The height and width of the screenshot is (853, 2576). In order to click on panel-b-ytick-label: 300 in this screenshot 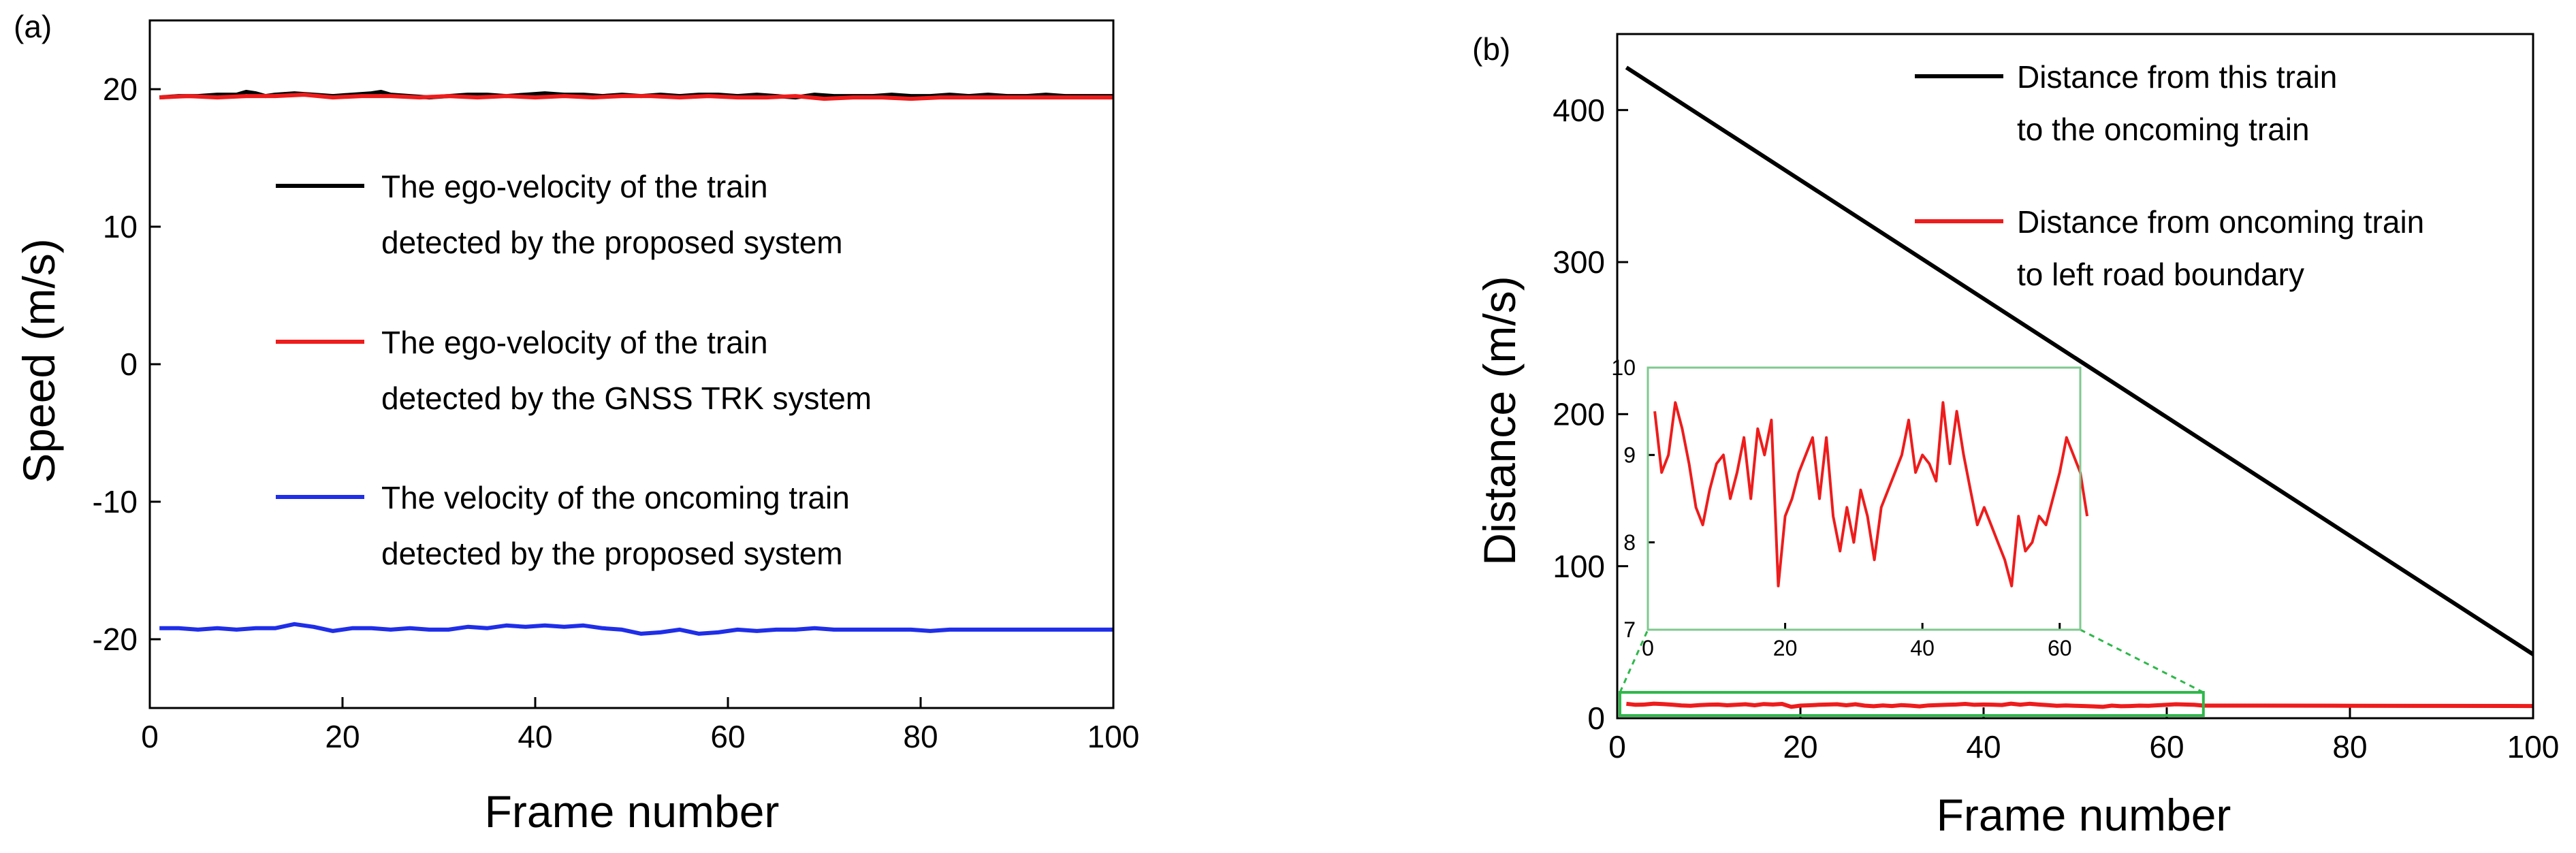, I will do `click(1579, 262)`.